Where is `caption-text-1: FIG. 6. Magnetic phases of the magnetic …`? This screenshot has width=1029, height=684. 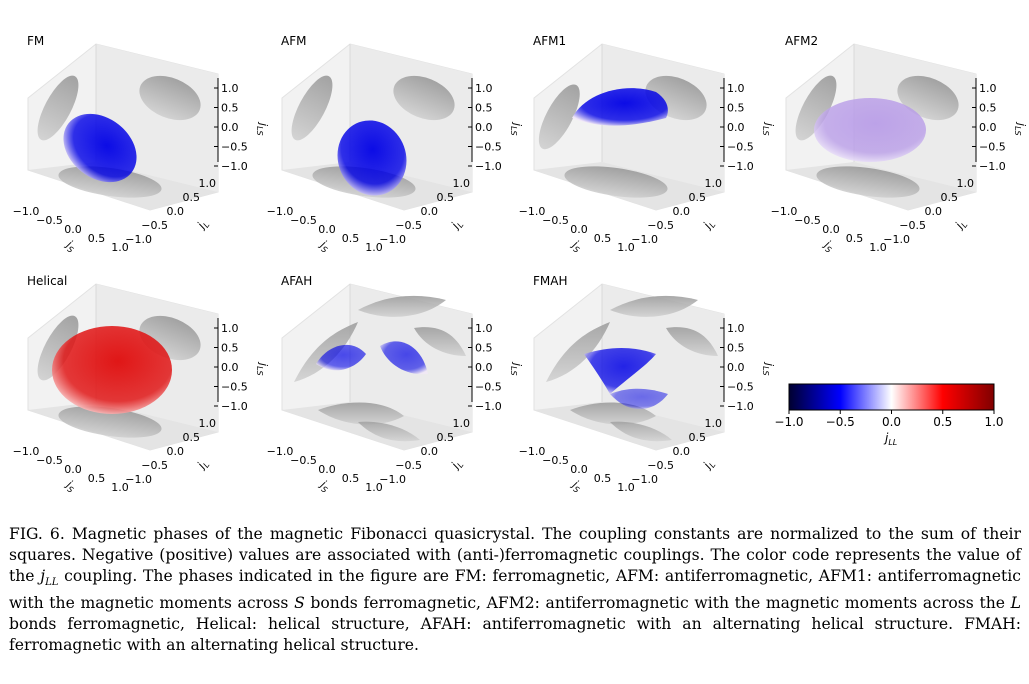 caption-text-1: FIG. 6. Magnetic phases of the magnetic … is located at coordinates (515, 555).